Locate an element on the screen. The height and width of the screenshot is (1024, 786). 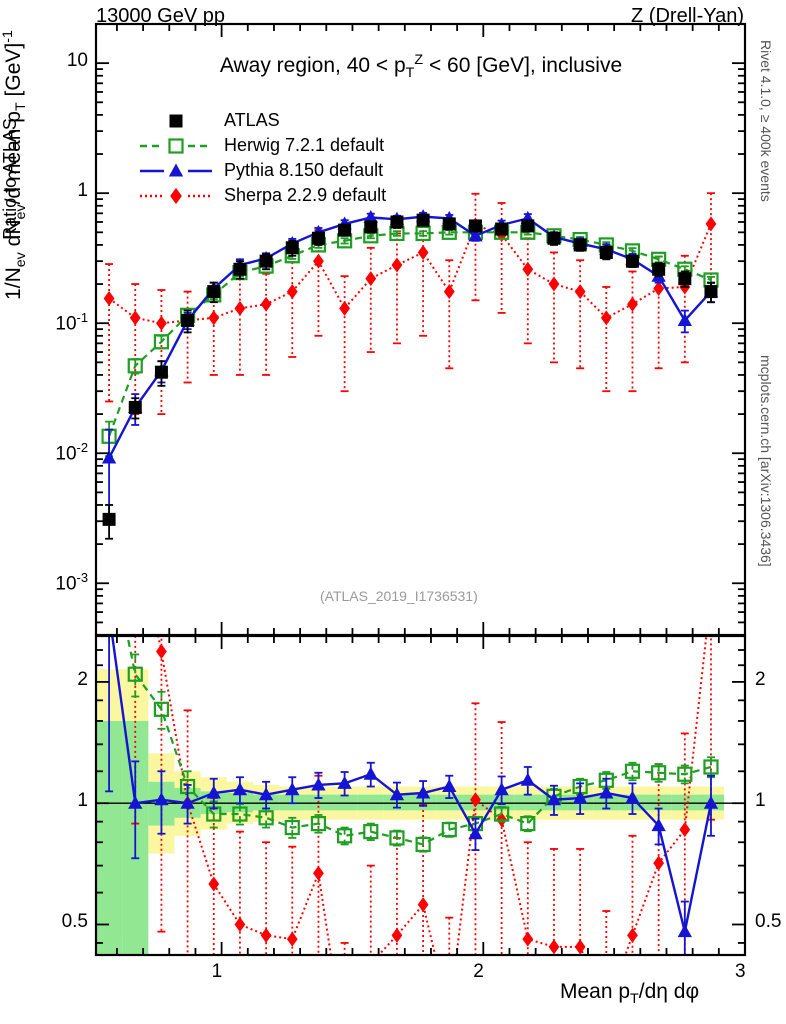
legend-marker-triangle-filled is located at coordinates (176, 171).